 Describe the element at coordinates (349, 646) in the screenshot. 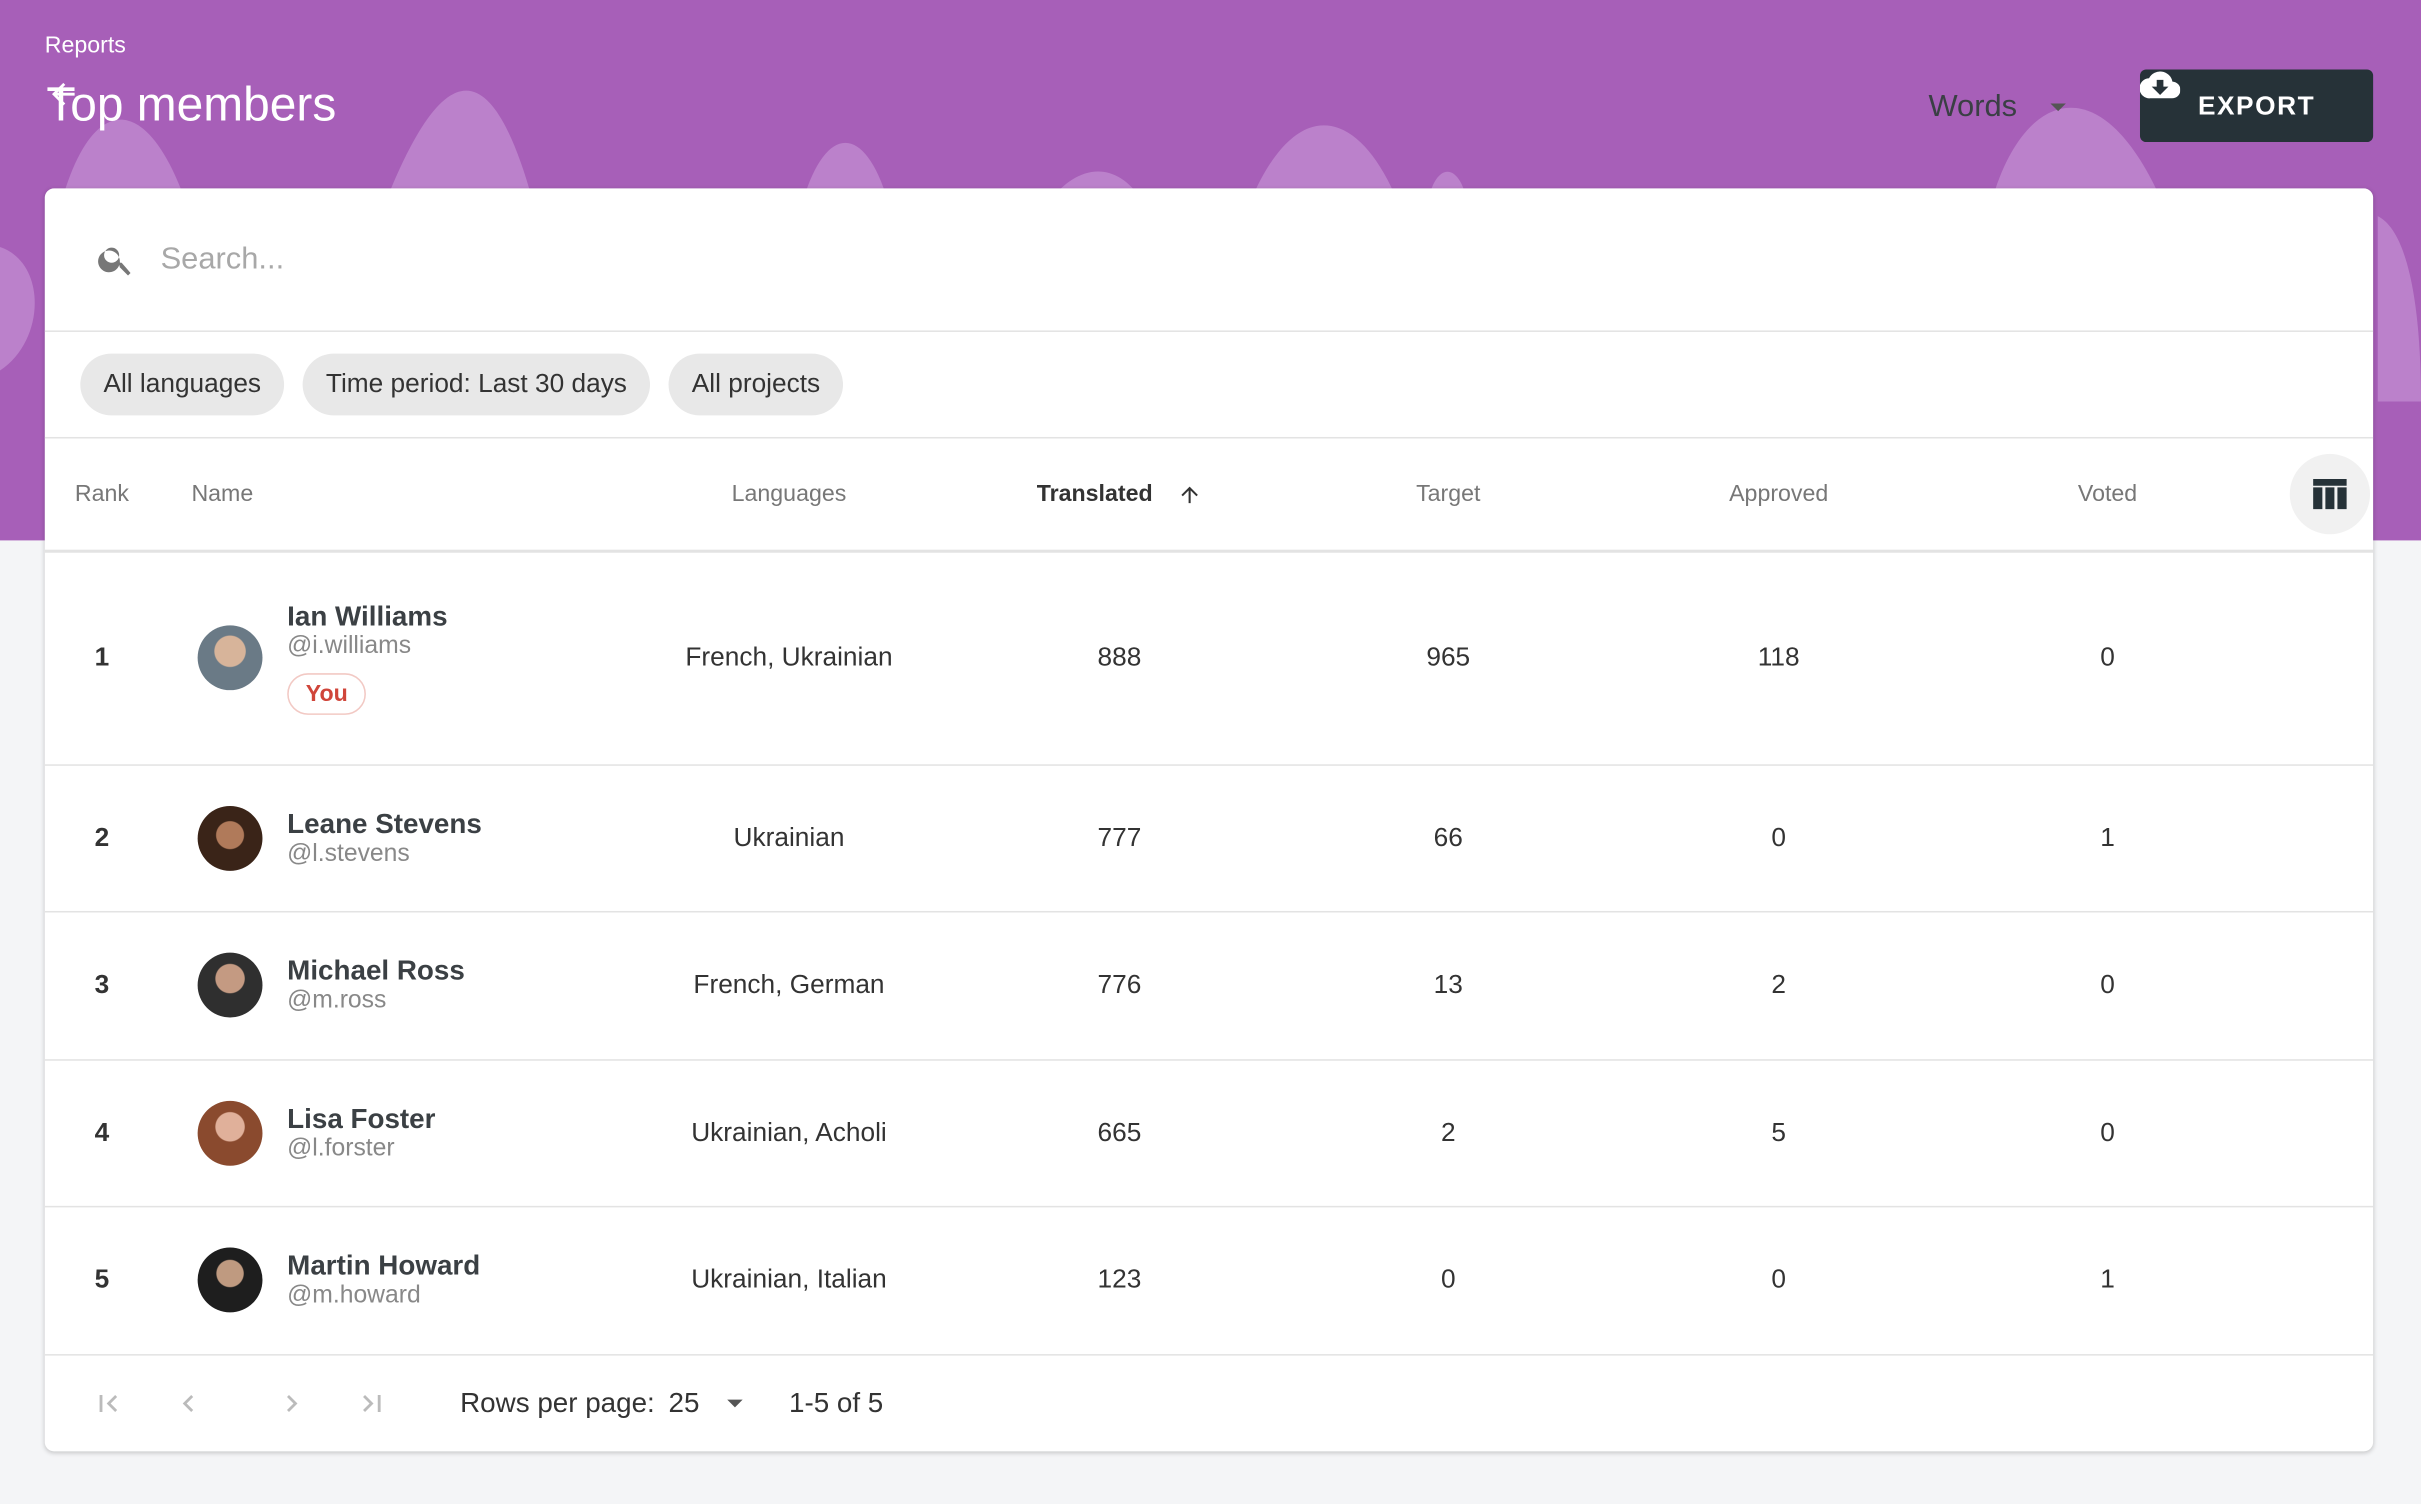

I see `member-username: @i.williams` at that location.